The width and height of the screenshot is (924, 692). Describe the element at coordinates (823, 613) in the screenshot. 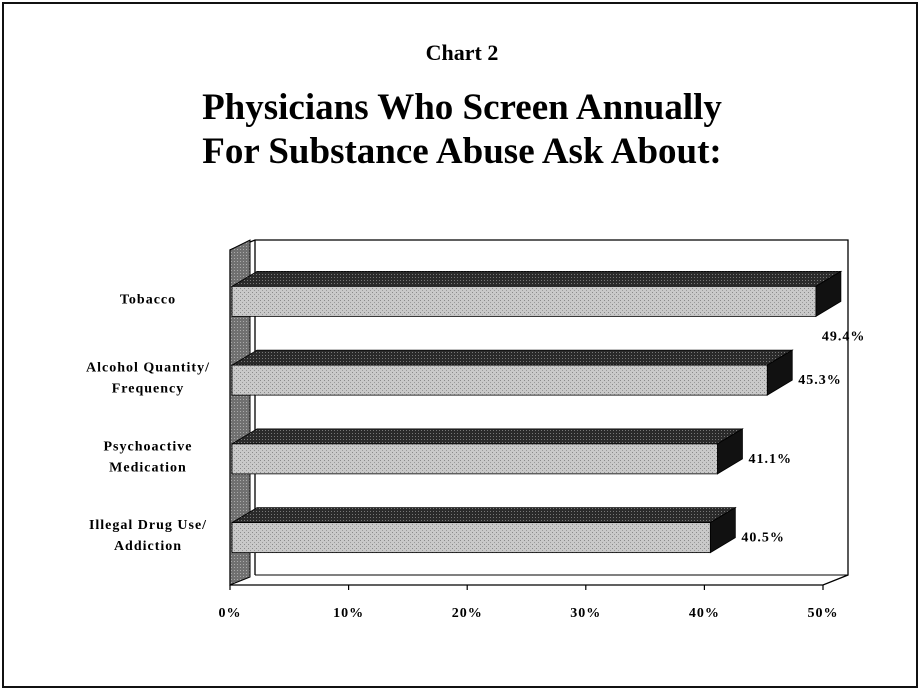

I see `x-tick-label: 50%` at that location.